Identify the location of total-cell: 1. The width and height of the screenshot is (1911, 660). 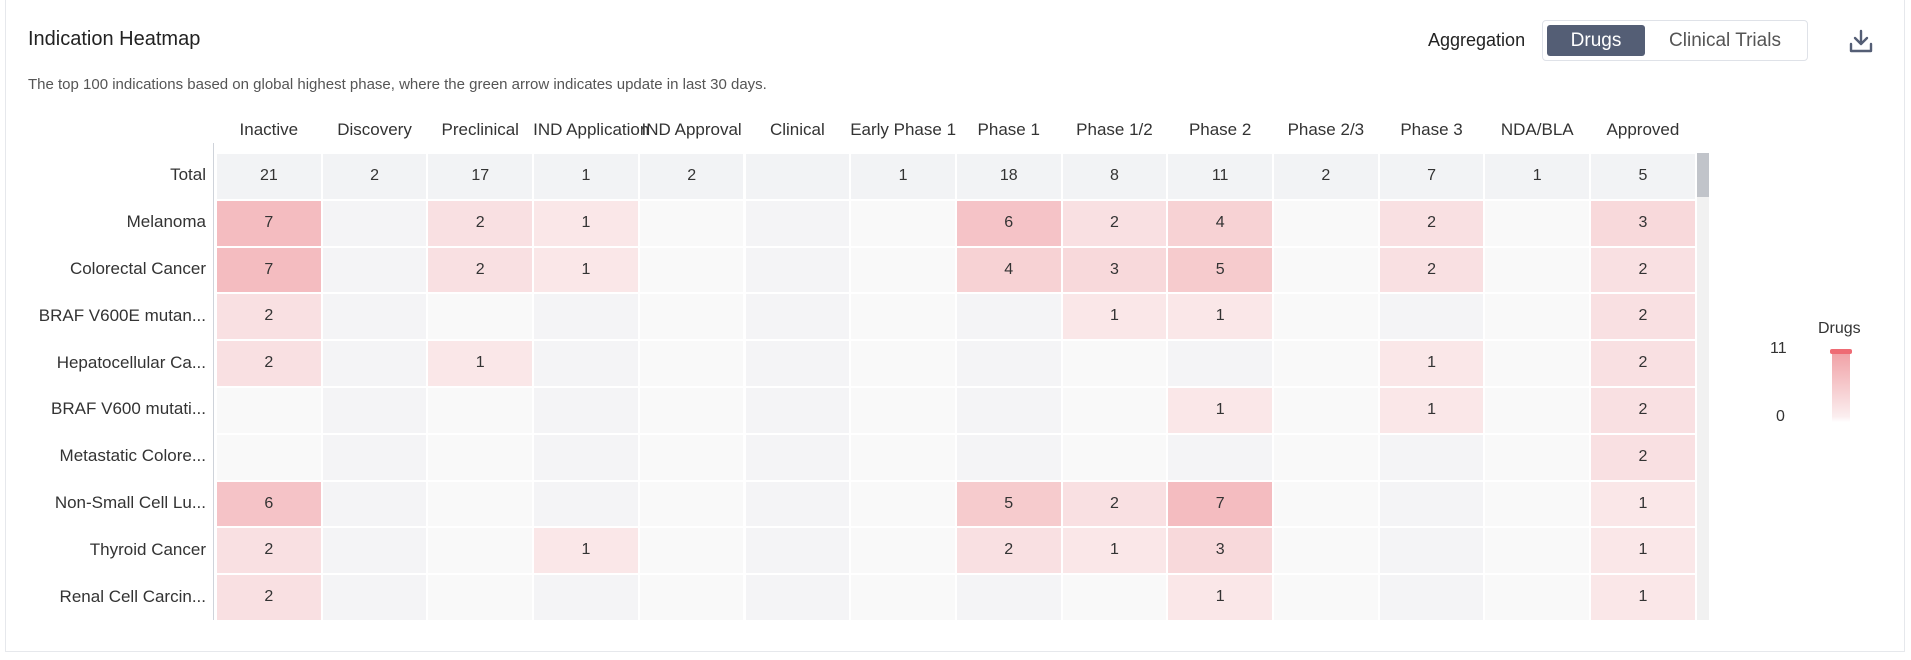
(586, 176).